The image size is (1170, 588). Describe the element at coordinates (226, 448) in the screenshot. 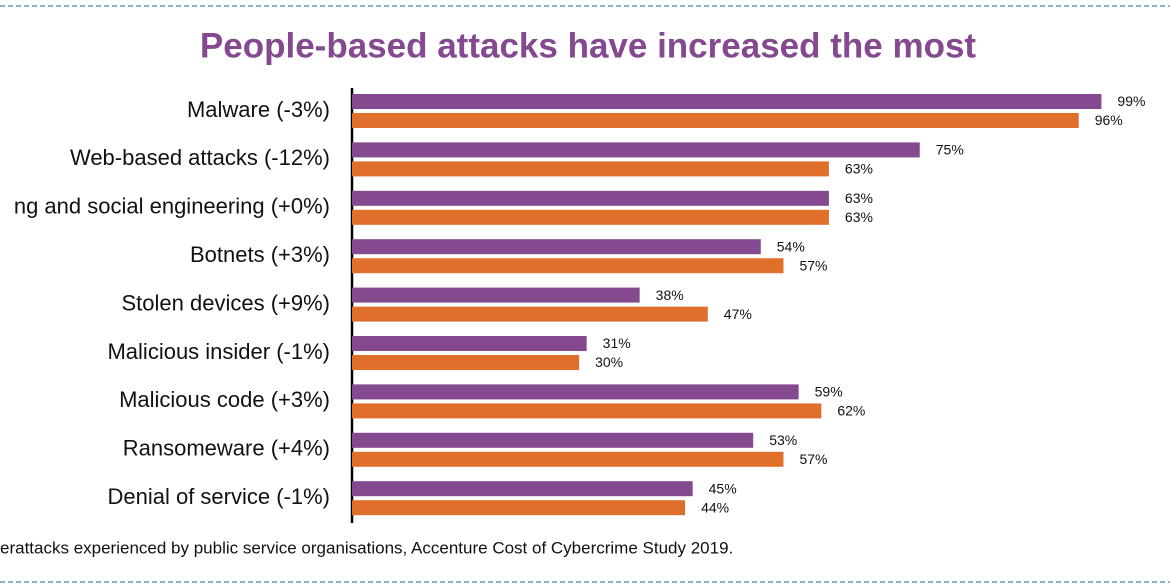

I see `category-label: Ransomeware (+4%)` at that location.